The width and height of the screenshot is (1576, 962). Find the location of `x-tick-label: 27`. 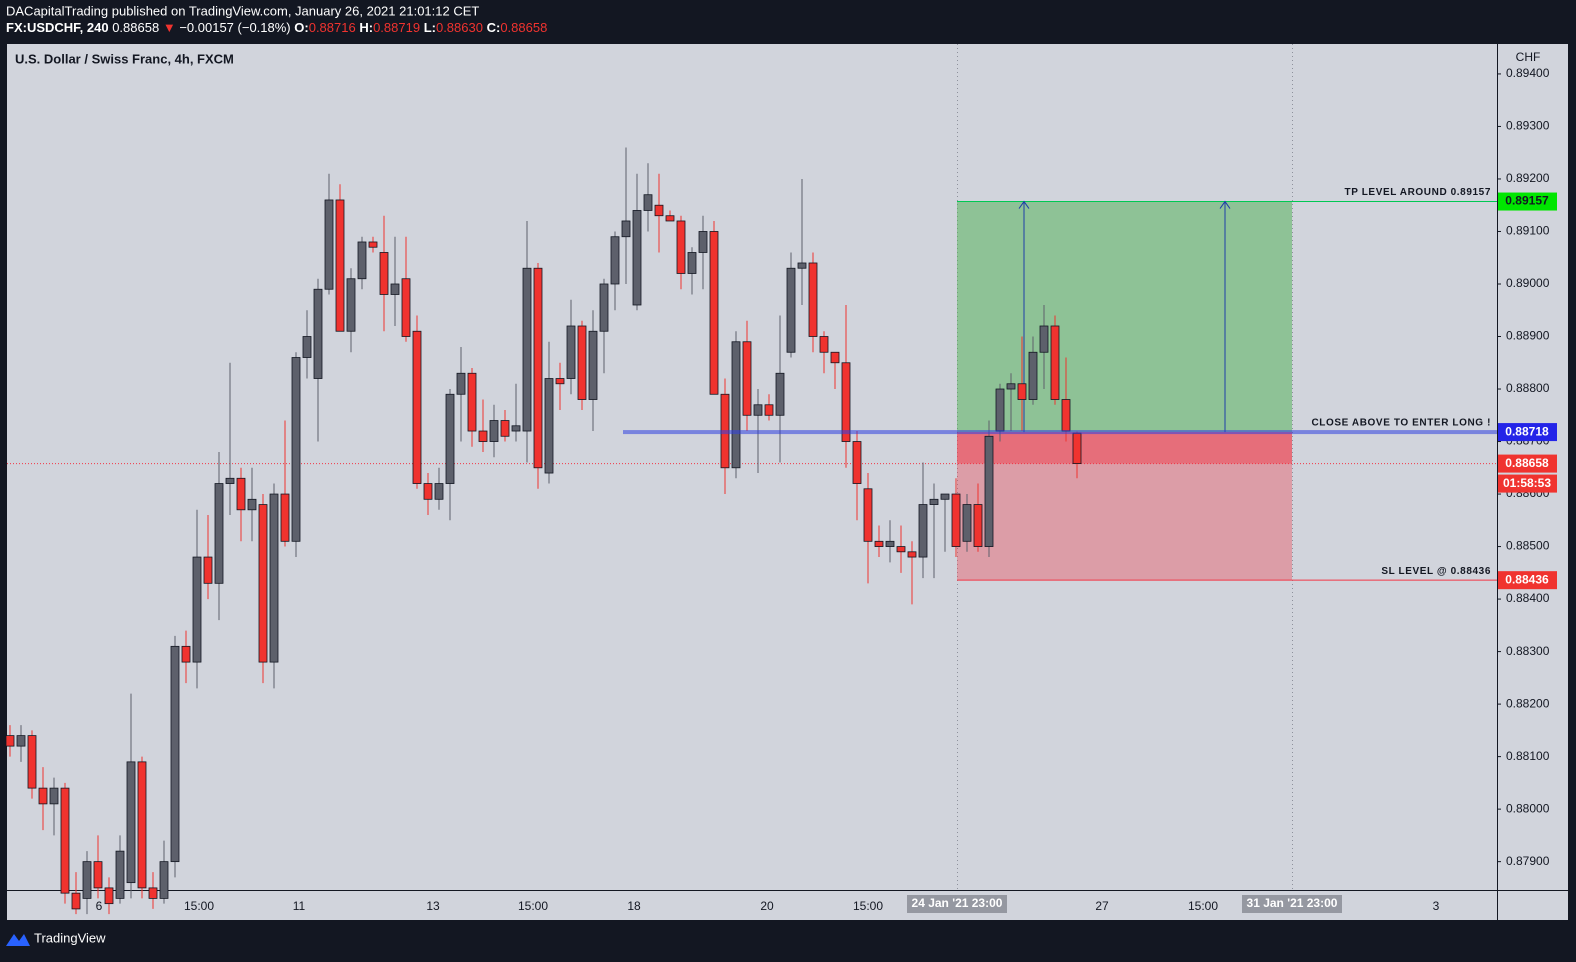

x-tick-label: 27 is located at coordinates (1102, 906).